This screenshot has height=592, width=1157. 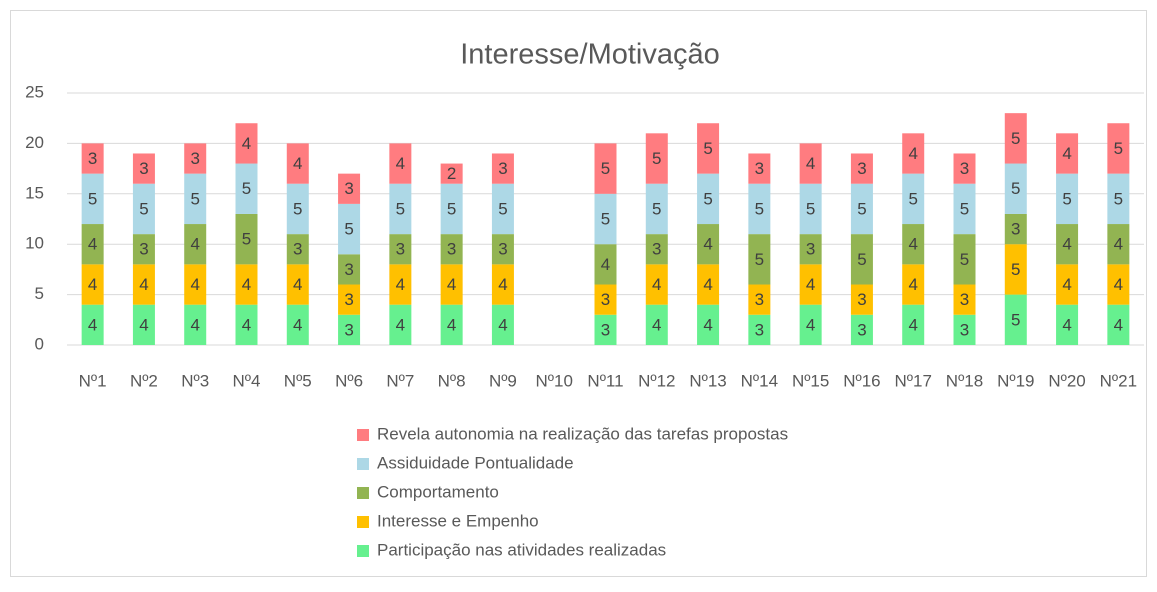 I want to click on x-tick-label: Nº7, so click(x=400, y=380).